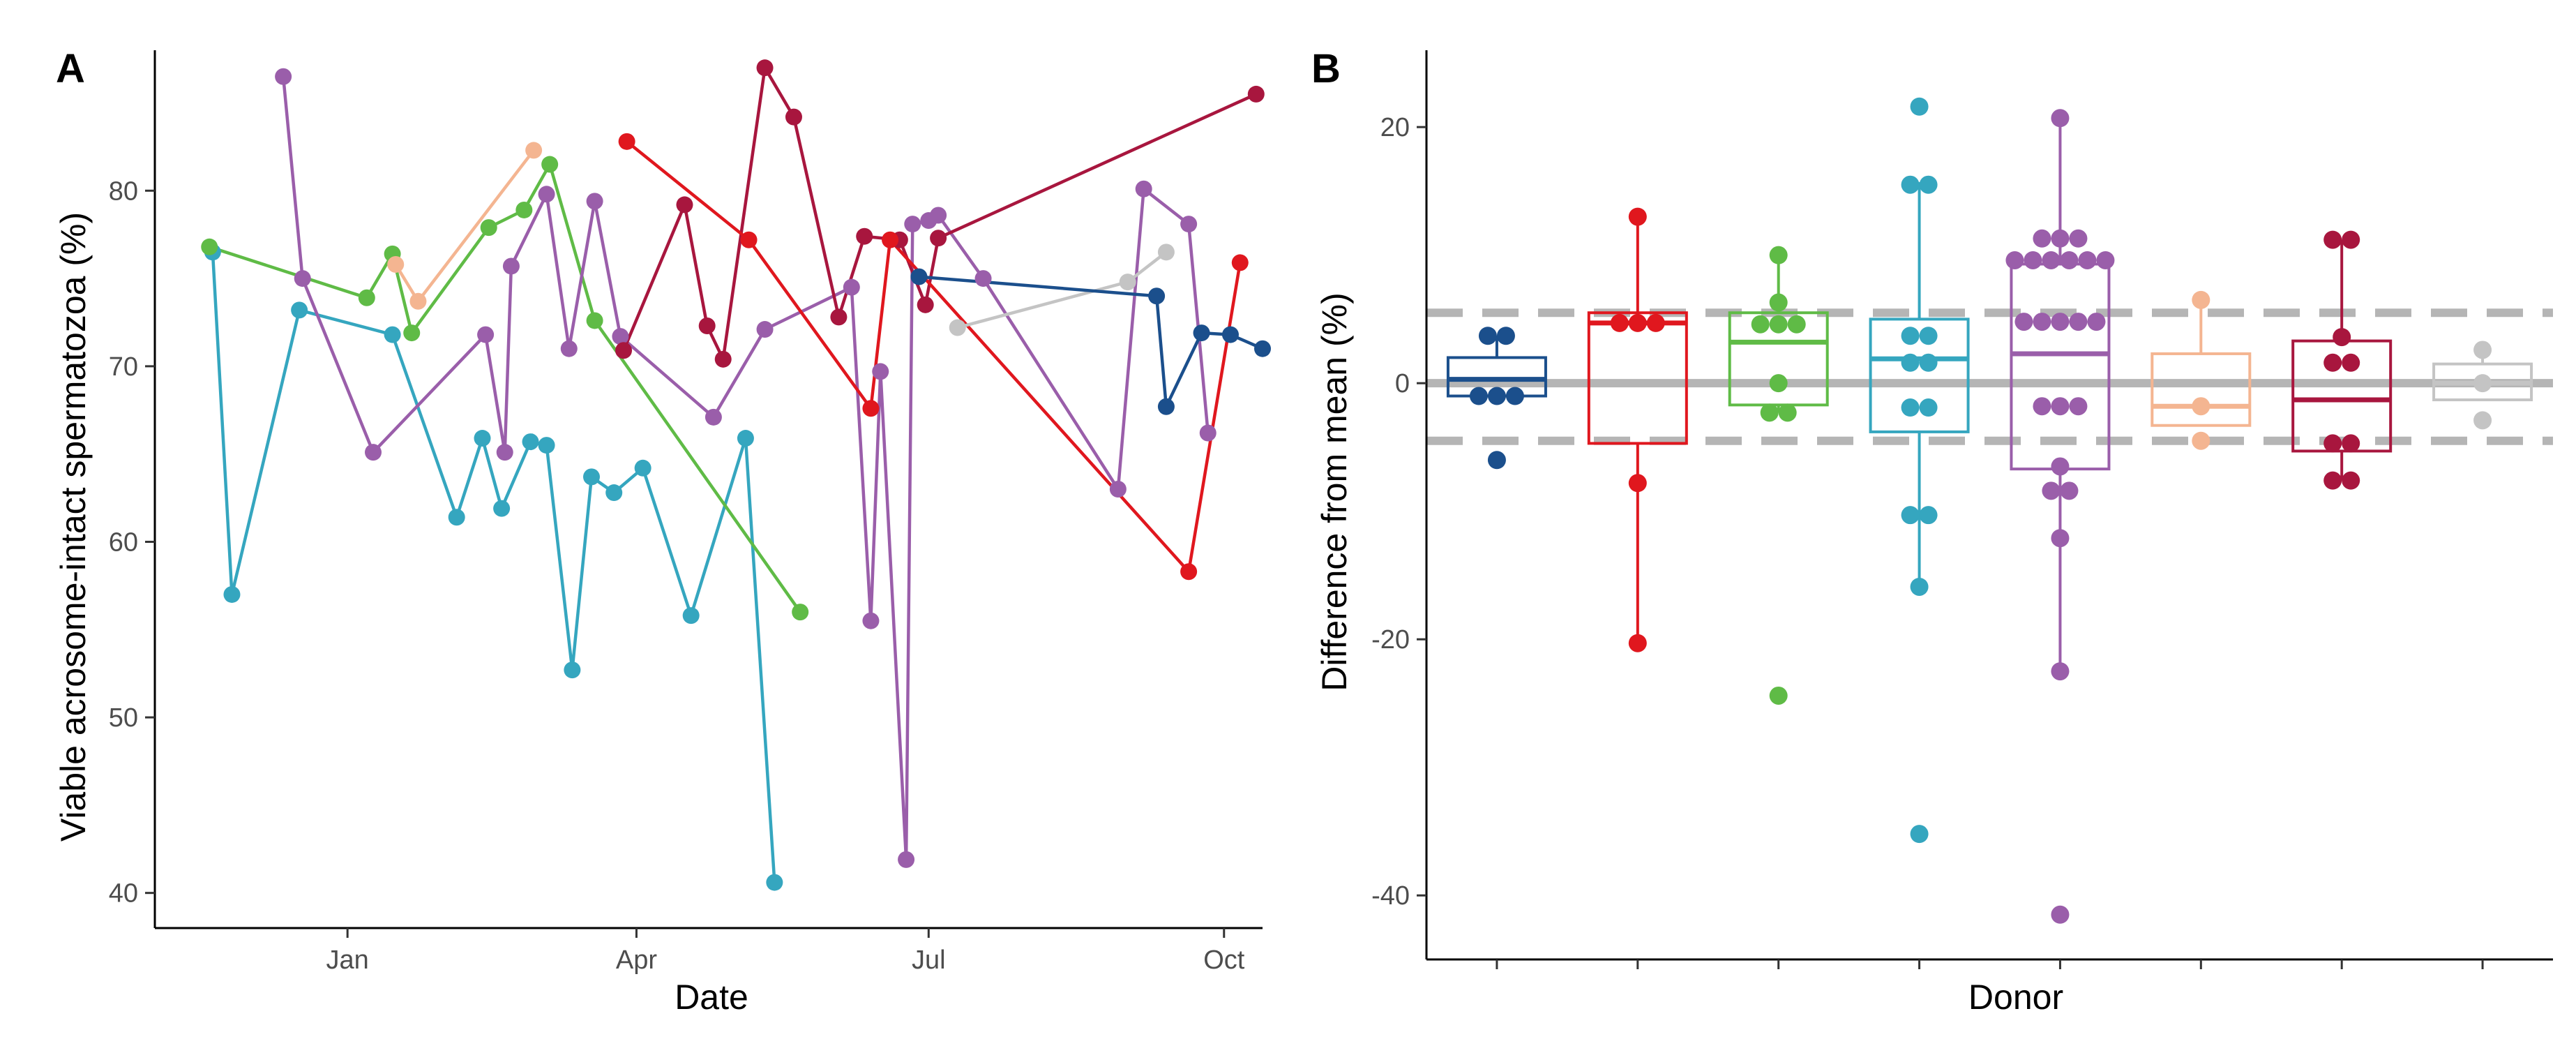 Image resolution: width=2576 pixels, height=1039 pixels. Describe the element at coordinates (2015, 997) in the screenshot. I see `panel-b-x-axis-title: Donor` at that location.